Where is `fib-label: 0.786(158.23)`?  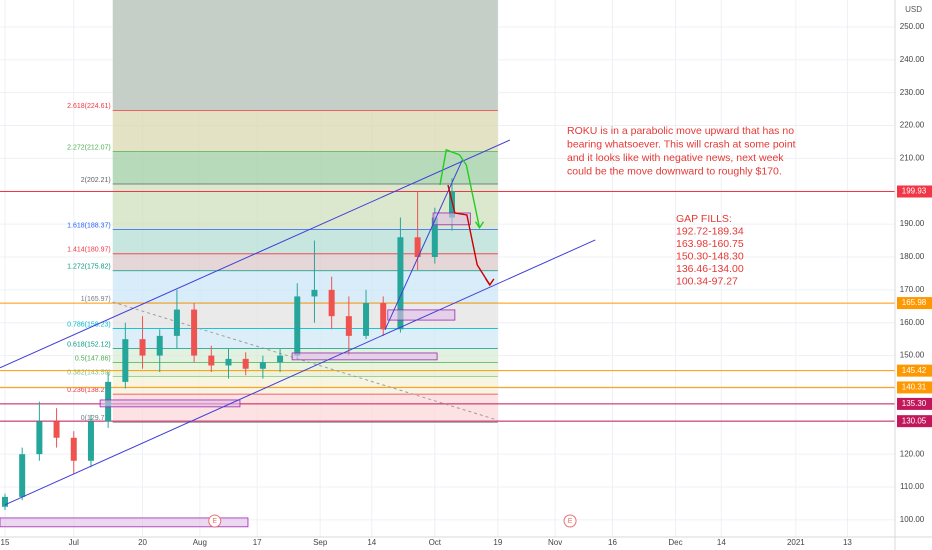
fib-label: 0.786(158.23) is located at coordinates (89, 324).